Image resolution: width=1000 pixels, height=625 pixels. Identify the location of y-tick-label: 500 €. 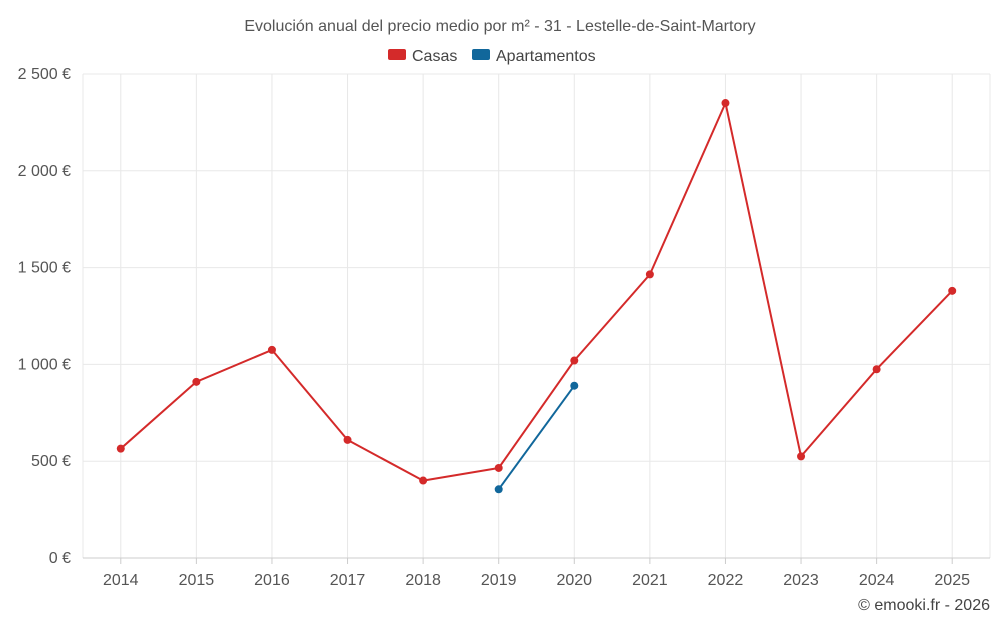
(51, 461).